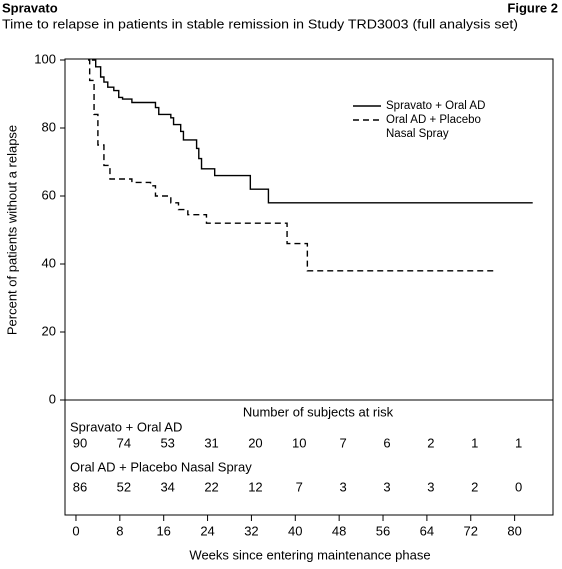  Describe the element at coordinates (255, 442) in the screenshot. I see `risk-count: 20` at that location.